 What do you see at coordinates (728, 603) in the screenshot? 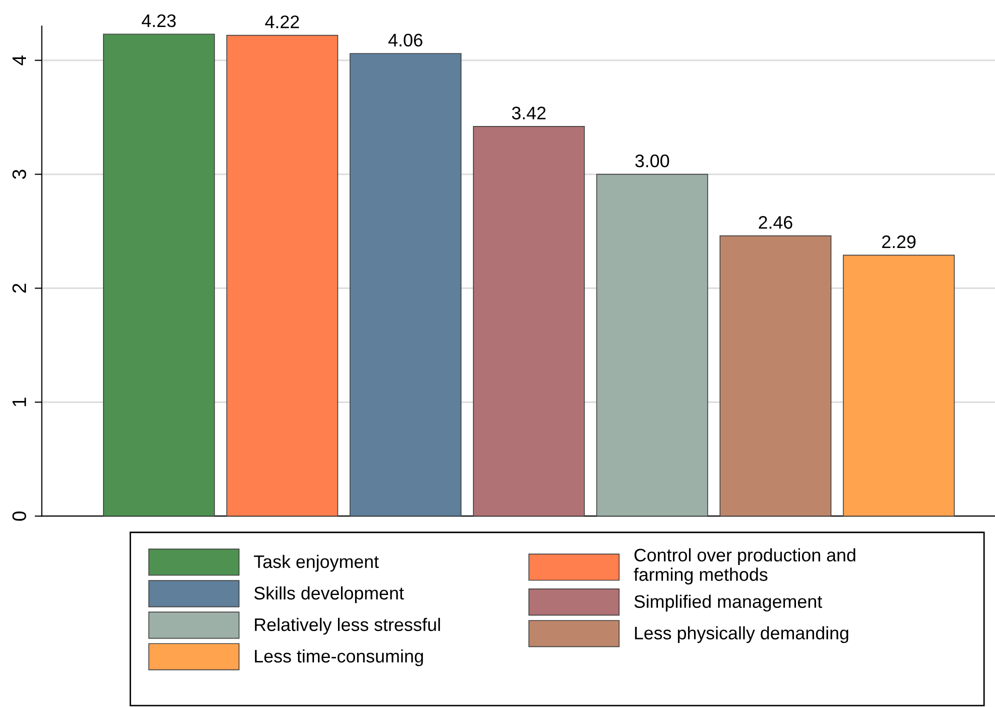
I see `legend-label: Simplified management` at bounding box center [728, 603].